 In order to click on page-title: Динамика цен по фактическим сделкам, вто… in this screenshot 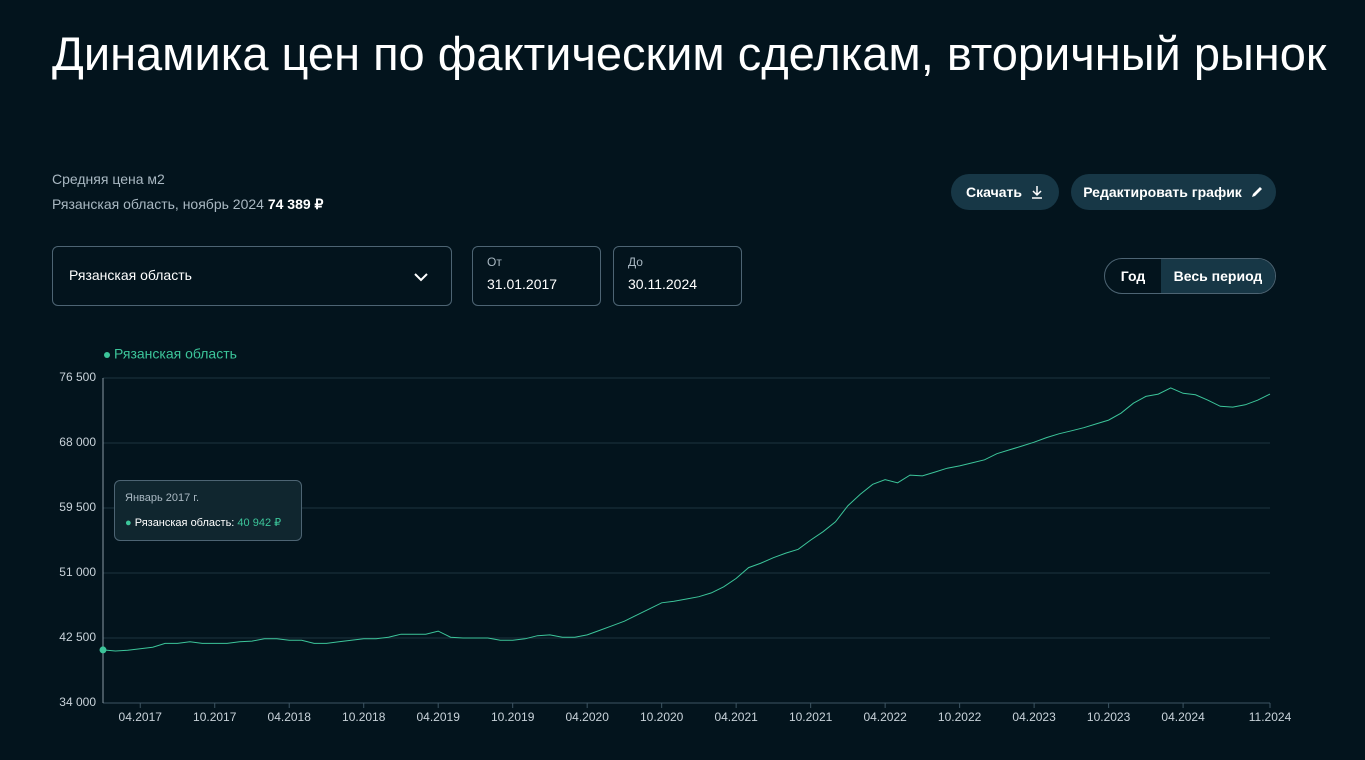, I will do `click(689, 53)`.